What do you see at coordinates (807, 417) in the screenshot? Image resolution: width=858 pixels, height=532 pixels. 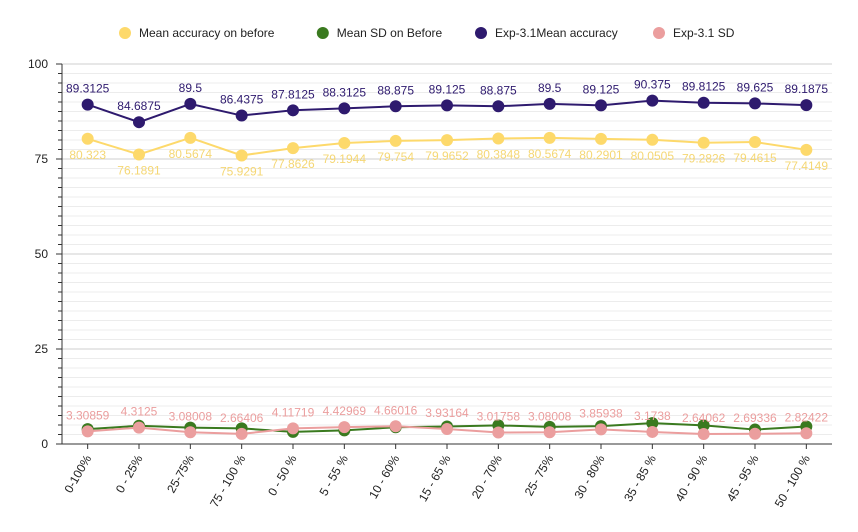 I see `data-label-exp-3-1-sd: 2.82422` at bounding box center [807, 417].